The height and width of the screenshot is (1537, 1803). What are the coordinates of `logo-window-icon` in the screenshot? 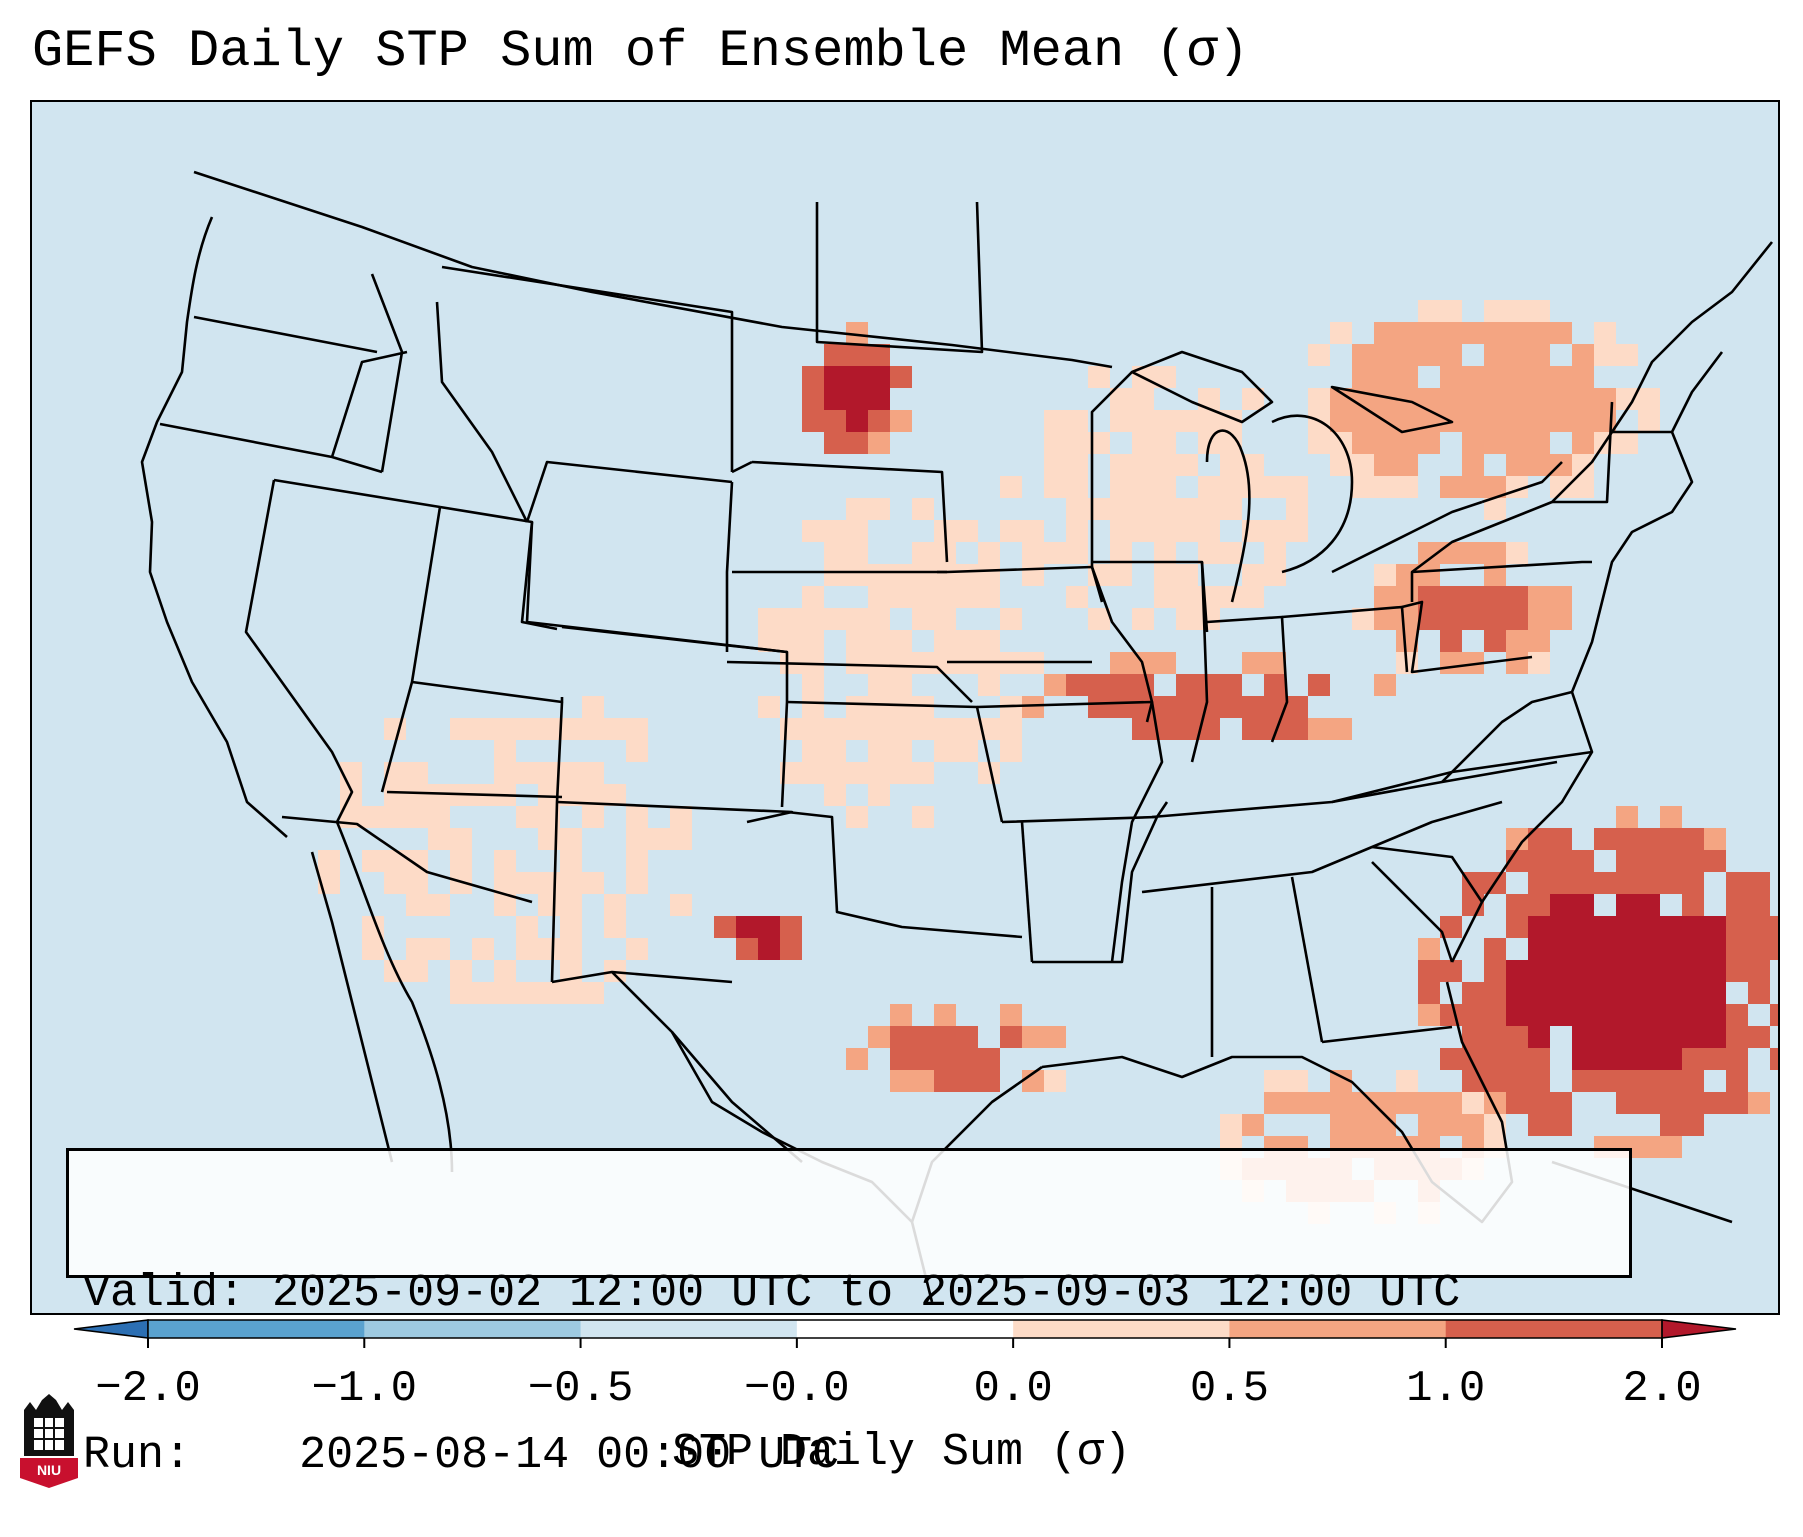 It's located at (49, 1434).